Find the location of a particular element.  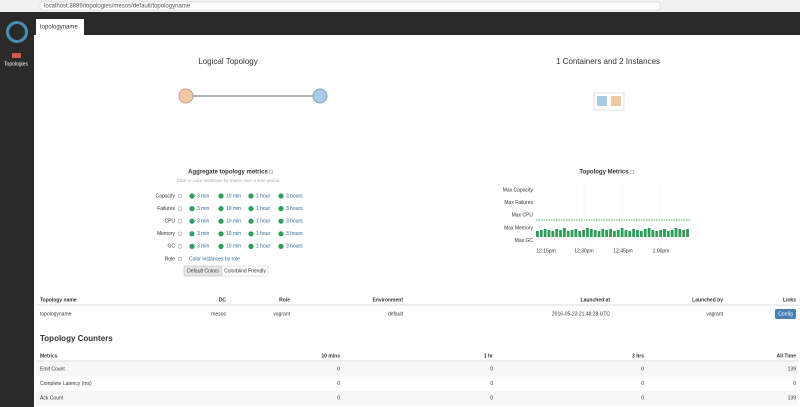

config-button is located at coordinates (785, 314).